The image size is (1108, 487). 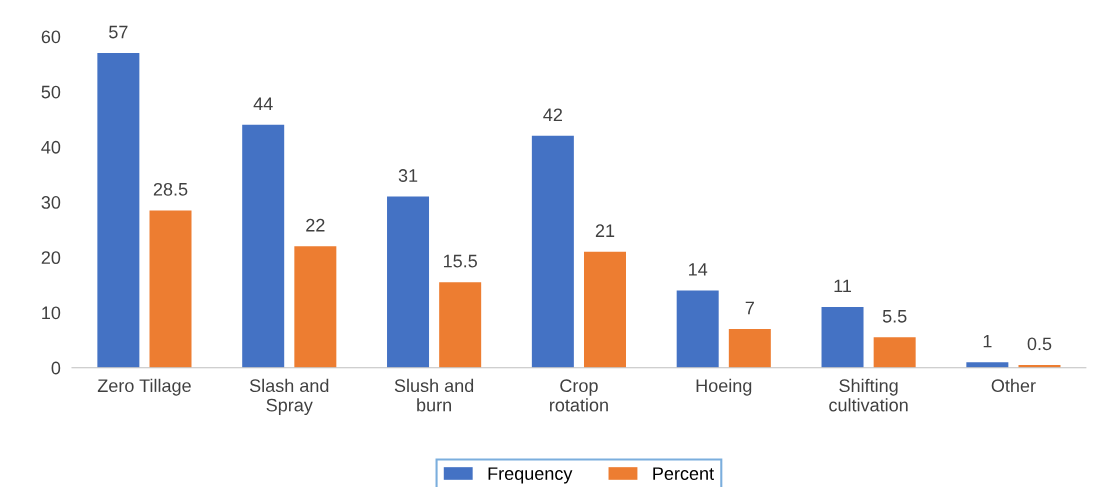 I want to click on data-label: 11, so click(x=843, y=286).